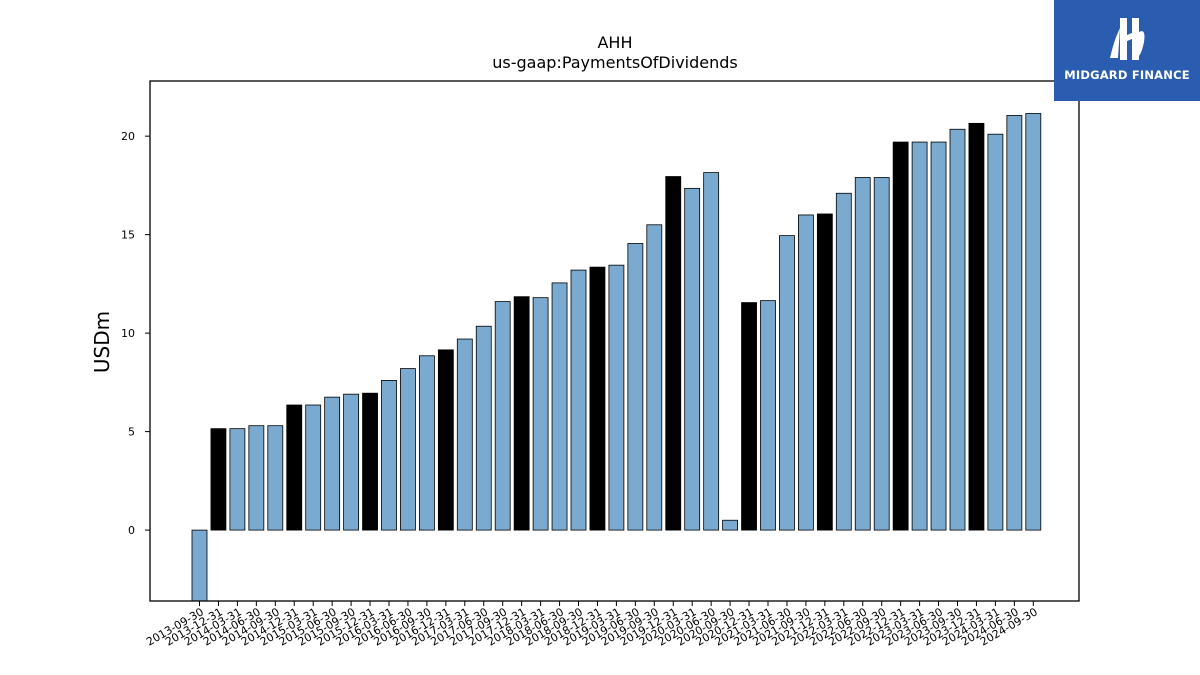 This screenshot has height=675, width=1200. I want to click on chart-subtitle: us-gaap:PaymentsOfDividends, so click(614, 62).